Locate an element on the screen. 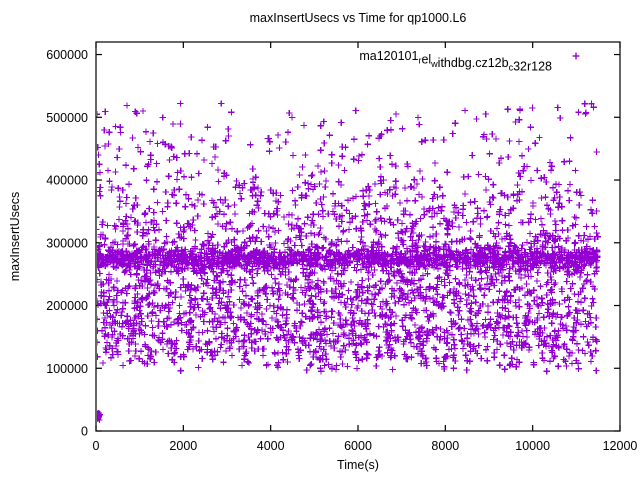  y-axis-label: maxInsertUsecs is located at coordinates (15, 237).